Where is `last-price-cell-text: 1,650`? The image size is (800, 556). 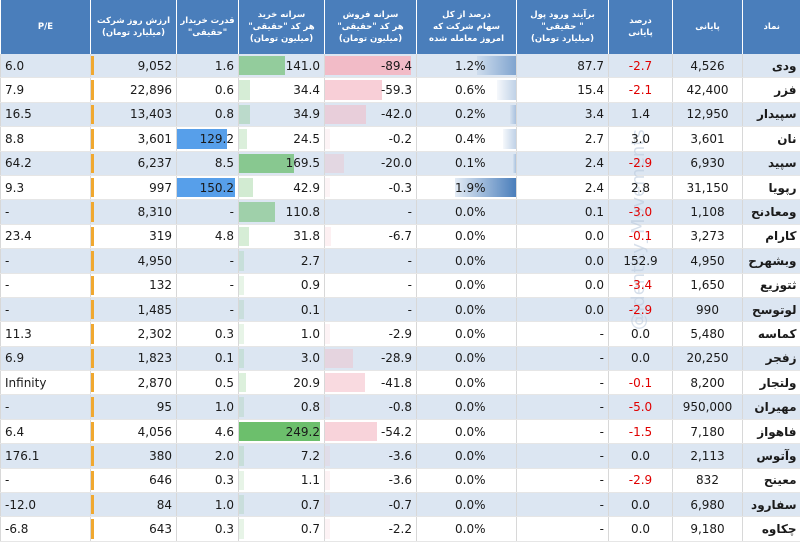 last-price-cell-text: 1,650 is located at coordinates (707, 285).